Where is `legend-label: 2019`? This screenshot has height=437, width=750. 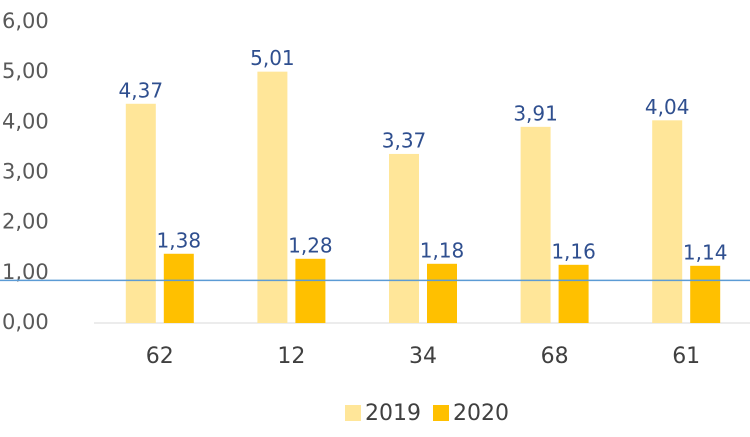 legend-label: 2019 is located at coordinates (393, 413).